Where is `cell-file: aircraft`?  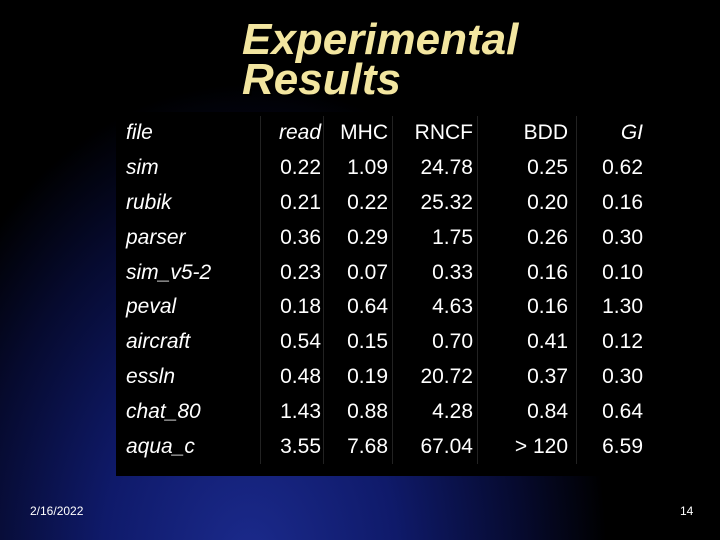
cell-file: aircraft is located at coordinates (190, 342).